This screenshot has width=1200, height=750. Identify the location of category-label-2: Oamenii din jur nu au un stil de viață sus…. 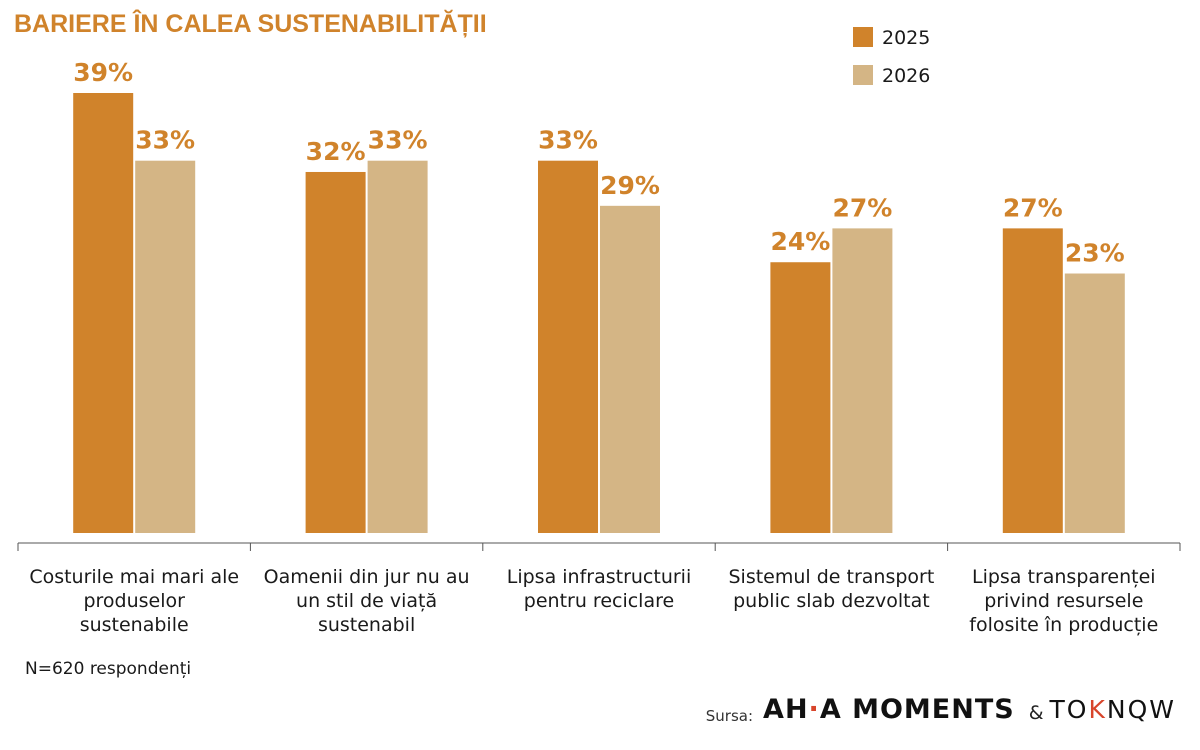
(367, 601).